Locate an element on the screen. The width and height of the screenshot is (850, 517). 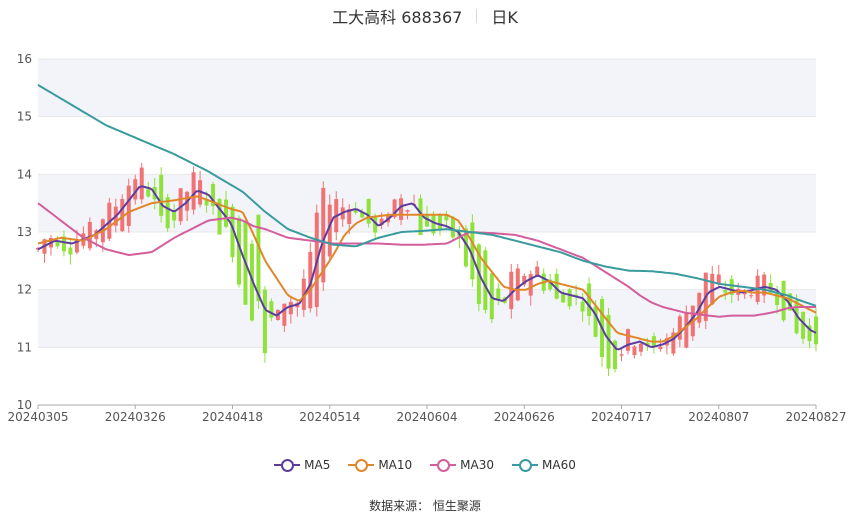
legend-item-ma30: MA30 is located at coordinates (462, 465).